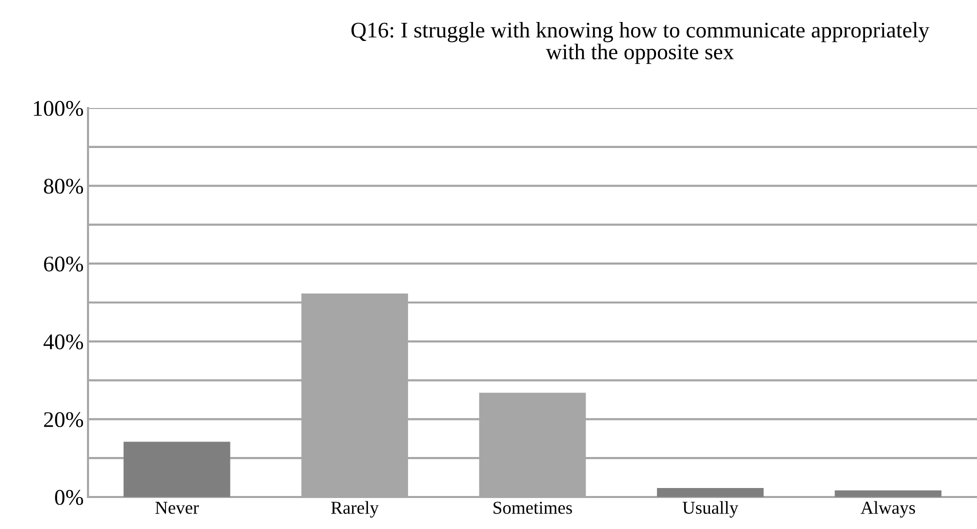 The image size is (977, 529). Describe the element at coordinates (640, 43) in the screenshot. I see `chart-title: Q16: I struggle with knowing how to communicate appropriately with the opposite sex` at that location.